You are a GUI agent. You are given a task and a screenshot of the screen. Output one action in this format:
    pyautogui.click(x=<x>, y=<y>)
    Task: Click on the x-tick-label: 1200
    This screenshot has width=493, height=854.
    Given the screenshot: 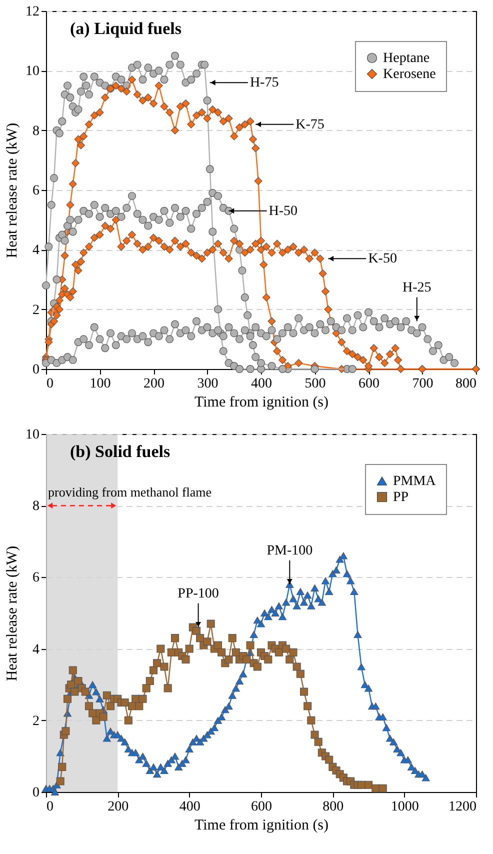 What is the action you would take?
    pyautogui.click(x=462, y=807)
    